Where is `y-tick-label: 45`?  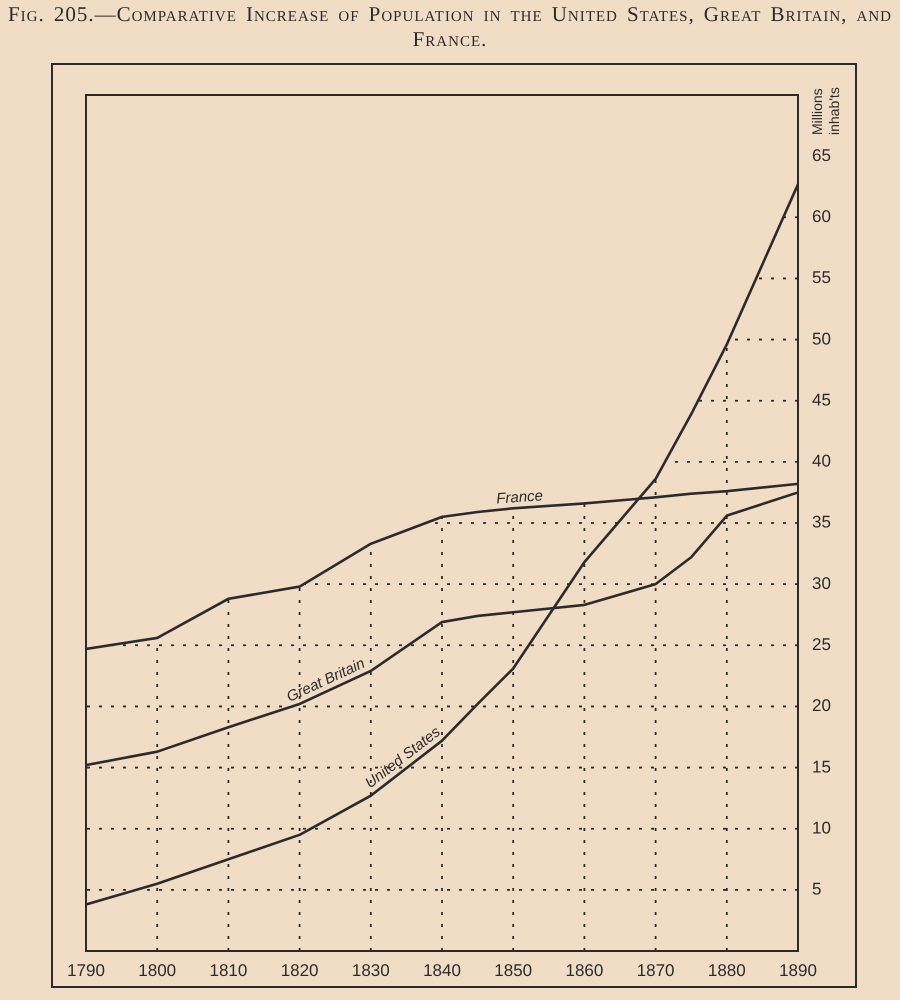
y-tick-label: 45 is located at coordinates (821, 400).